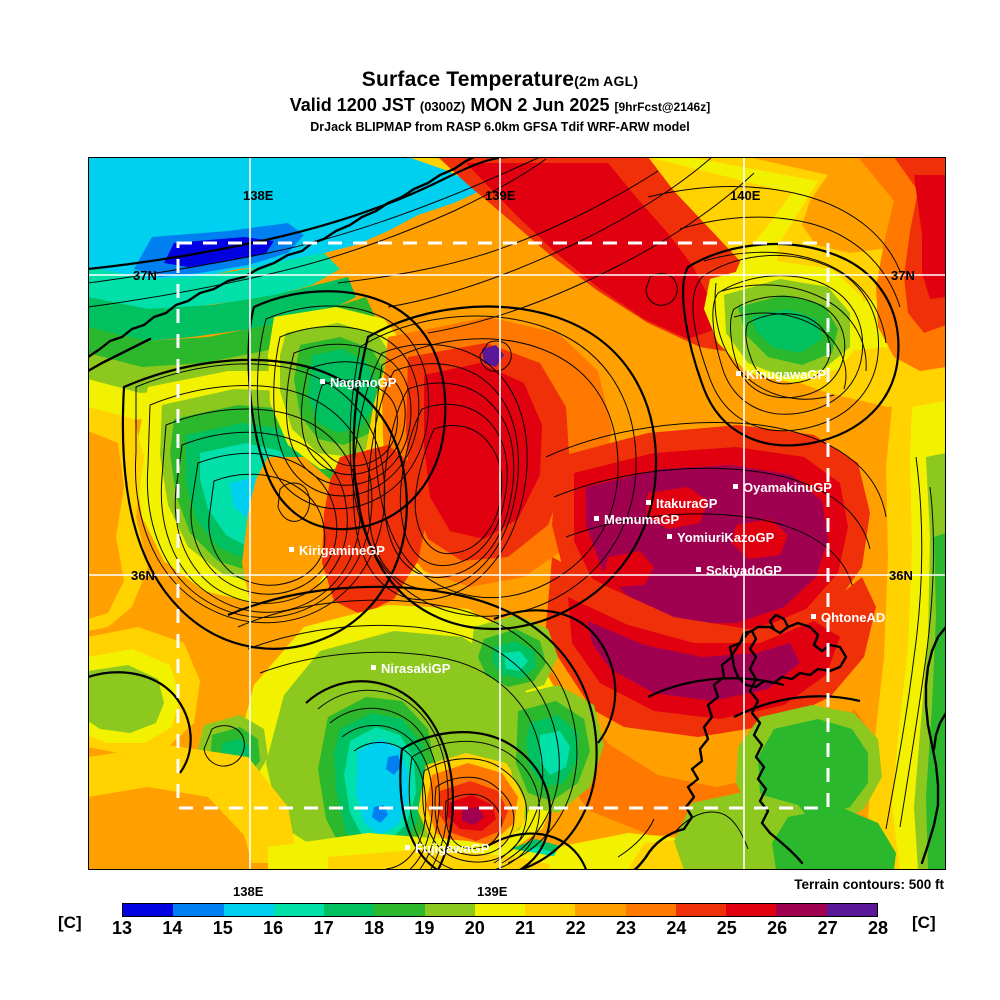  Describe the element at coordinates (222, 928) in the screenshot. I see `colorbar-tick-15: 15` at that location.